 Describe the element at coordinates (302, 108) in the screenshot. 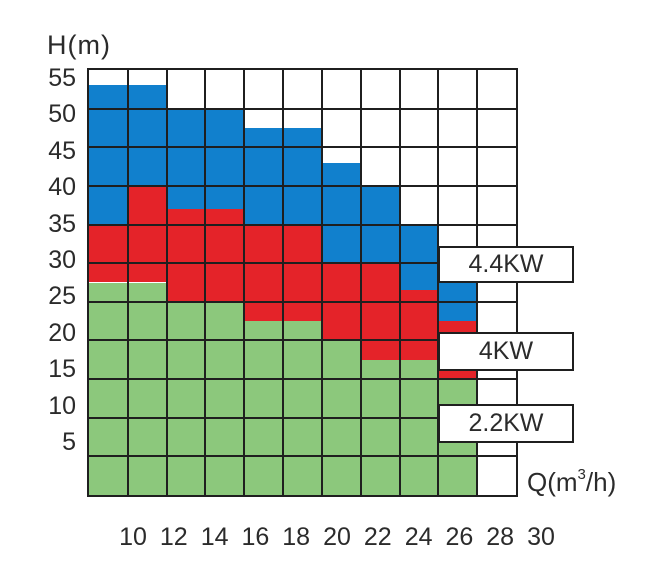

I see `grid-line-horizontal-h50` at that location.